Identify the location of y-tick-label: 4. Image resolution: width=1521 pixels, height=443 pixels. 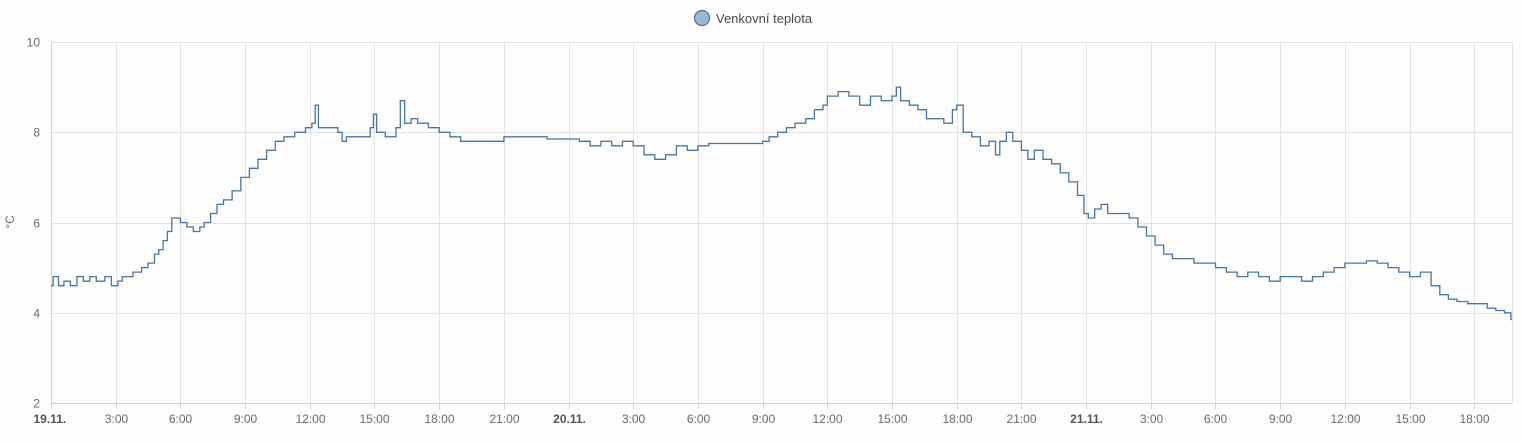
(36, 314).